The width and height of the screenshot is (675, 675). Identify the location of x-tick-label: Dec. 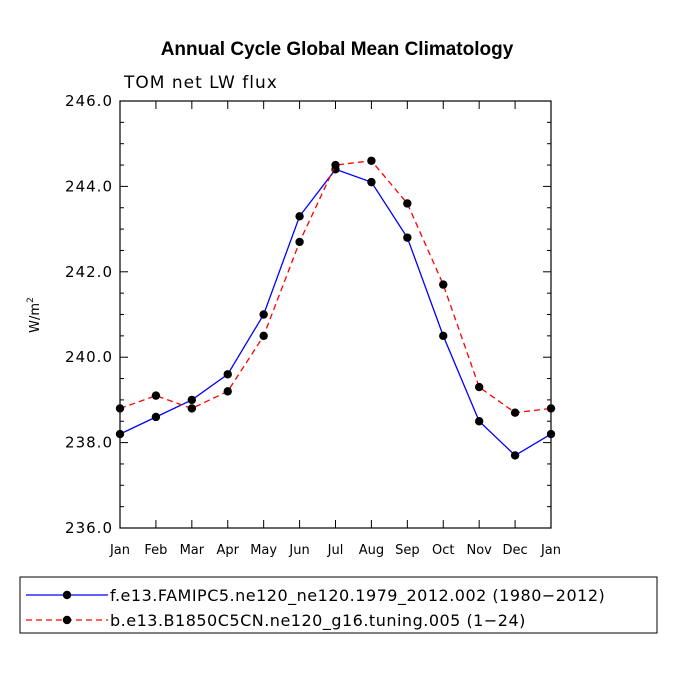
(515, 550).